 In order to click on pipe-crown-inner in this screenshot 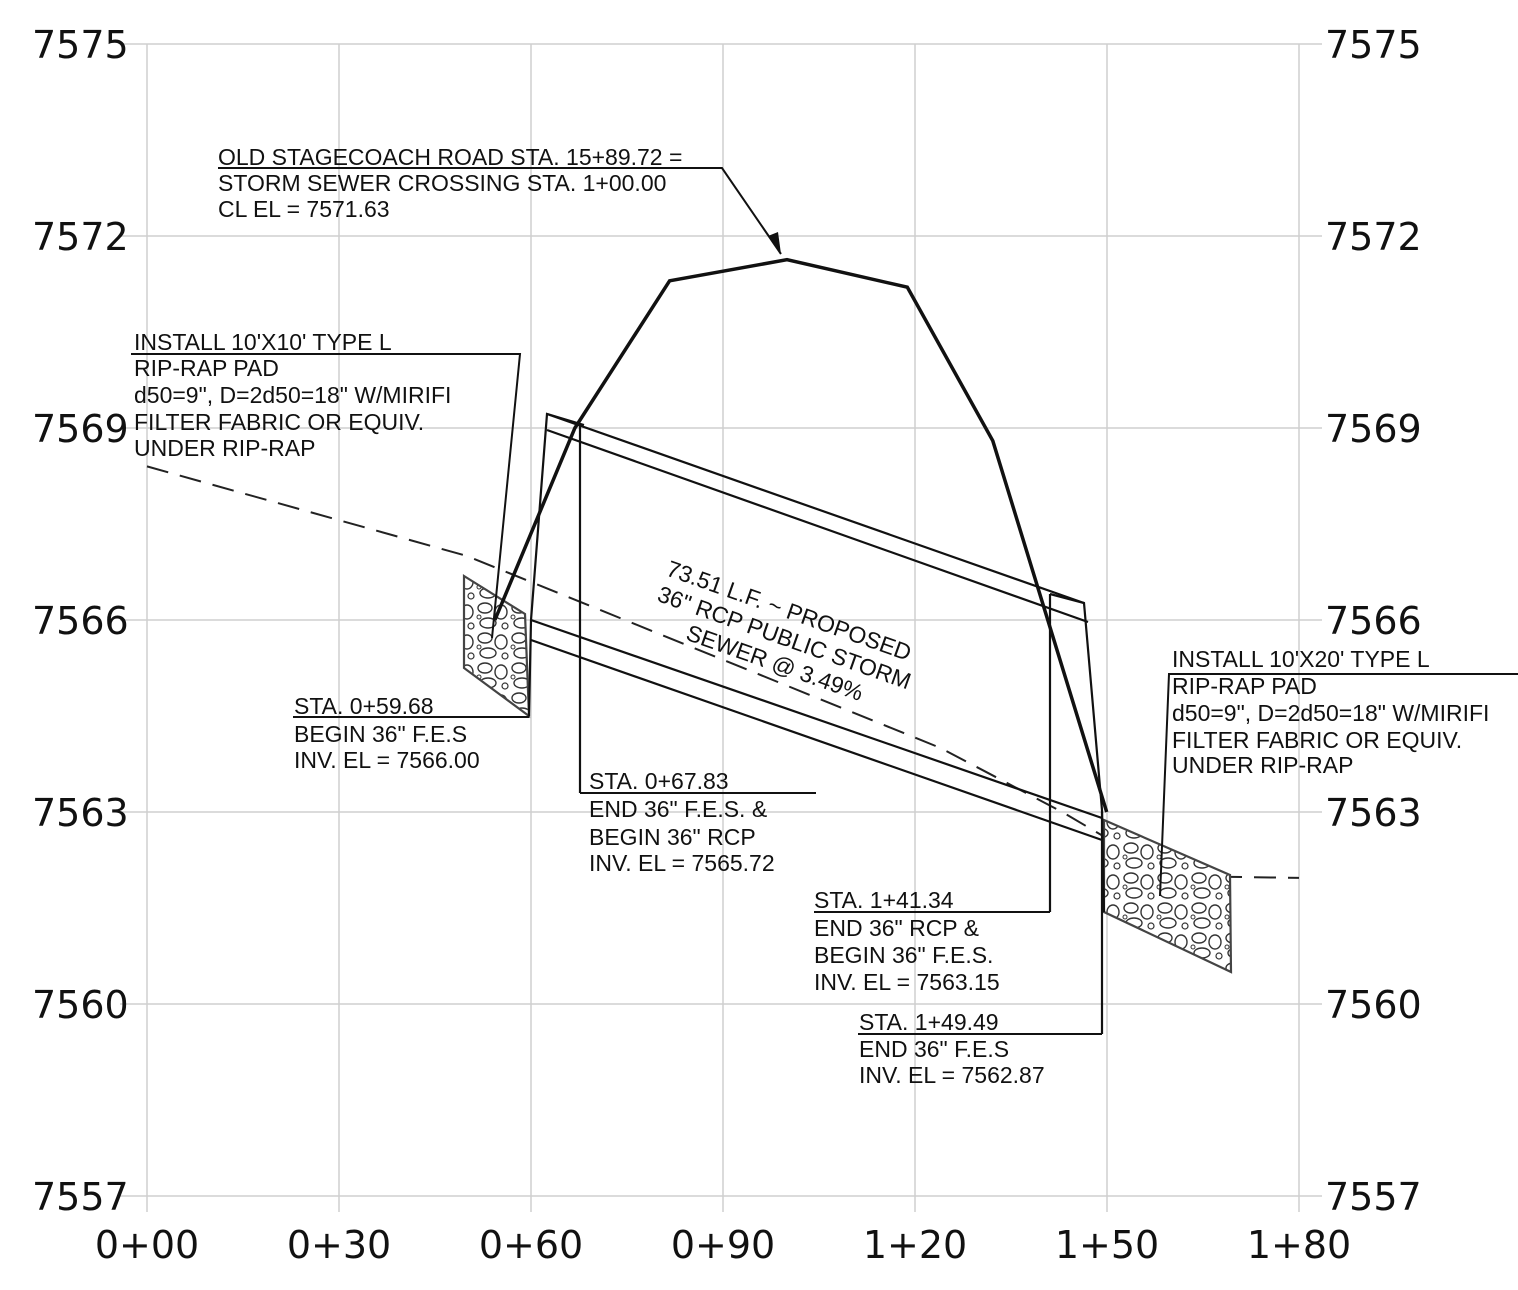, I will do `click(817, 526)`.